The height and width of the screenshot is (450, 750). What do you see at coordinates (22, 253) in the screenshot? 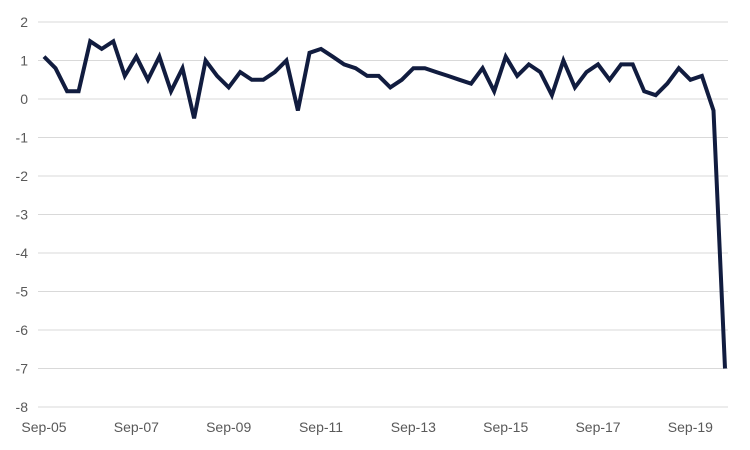
I see `y-tick-label: -4` at bounding box center [22, 253].